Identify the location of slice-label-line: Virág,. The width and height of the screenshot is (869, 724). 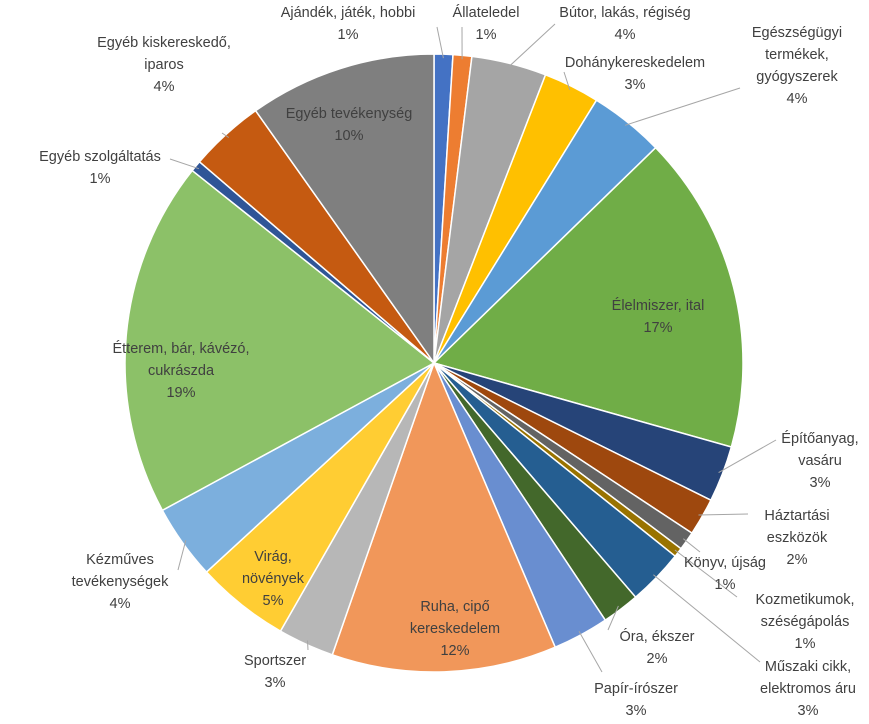
(273, 557).